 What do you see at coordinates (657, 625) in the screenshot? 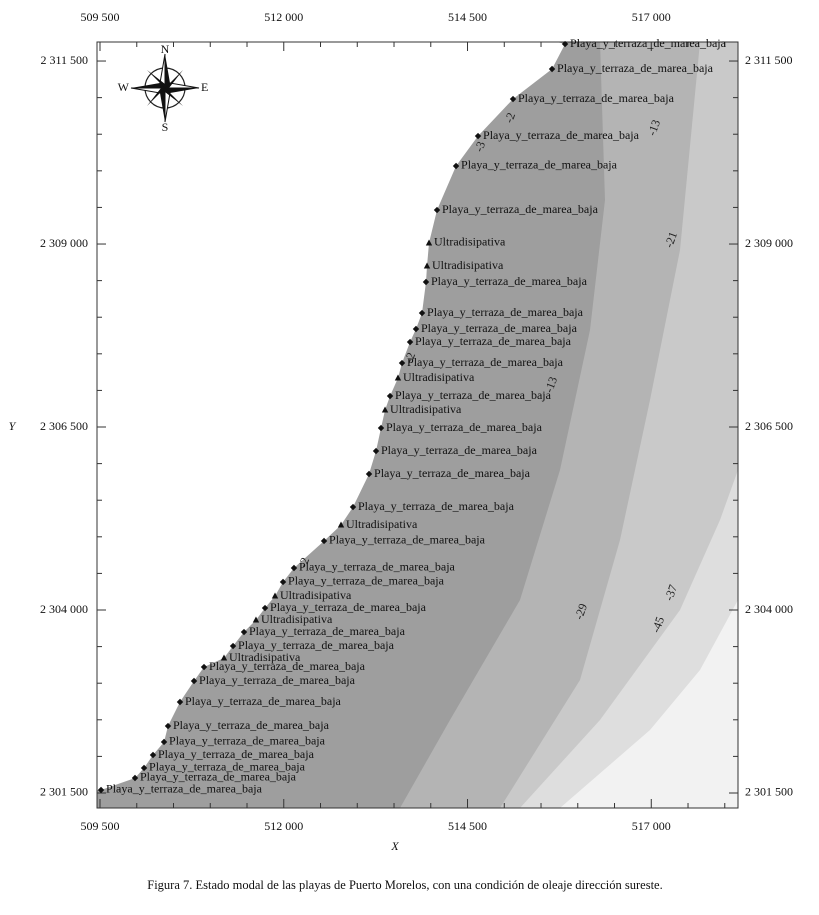
I see `contour-label: -45` at bounding box center [657, 625].